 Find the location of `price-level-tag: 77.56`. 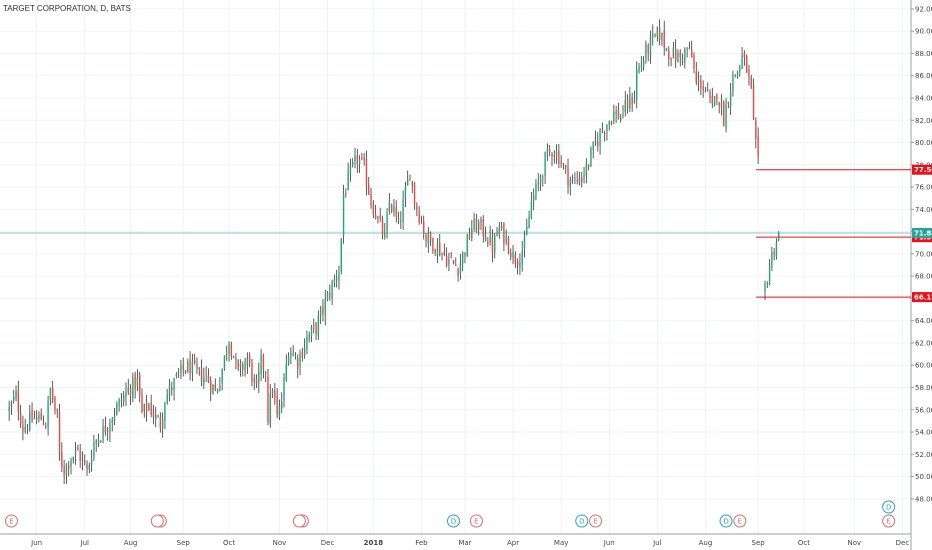

price-level-tag: 77.56 is located at coordinates (923, 170).